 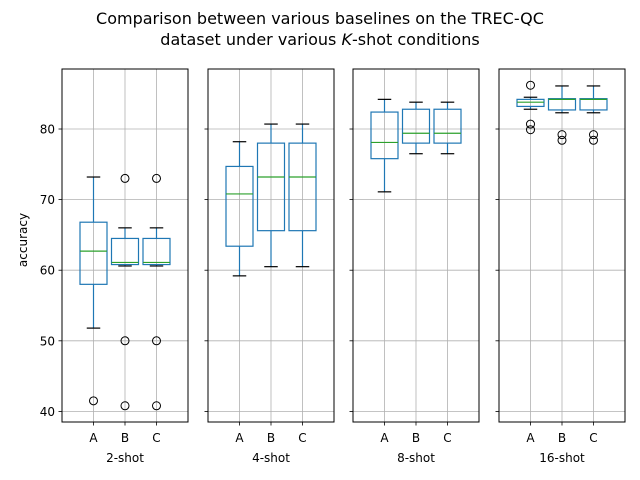 I want to click on box-8-shot-A, so click(x=384, y=145).